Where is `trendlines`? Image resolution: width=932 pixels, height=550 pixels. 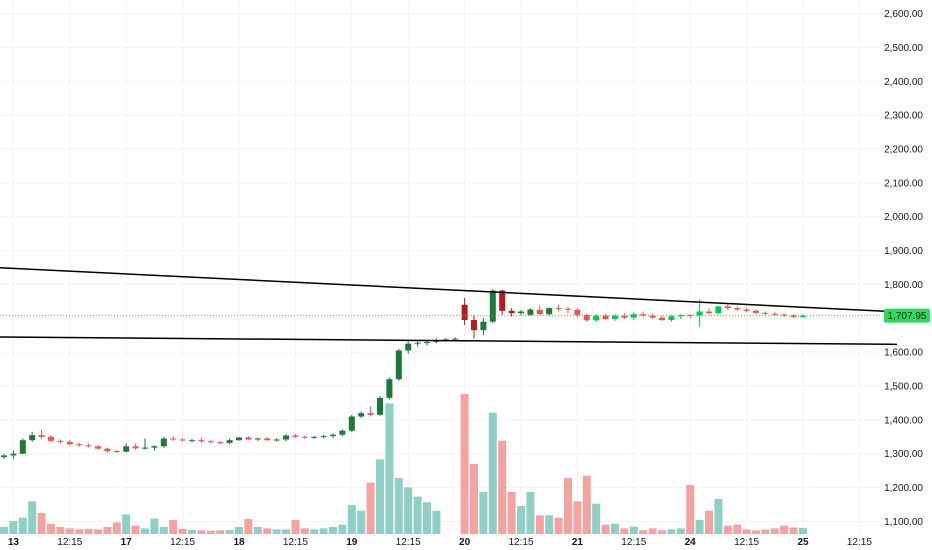 trendlines is located at coordinates (449, 306).